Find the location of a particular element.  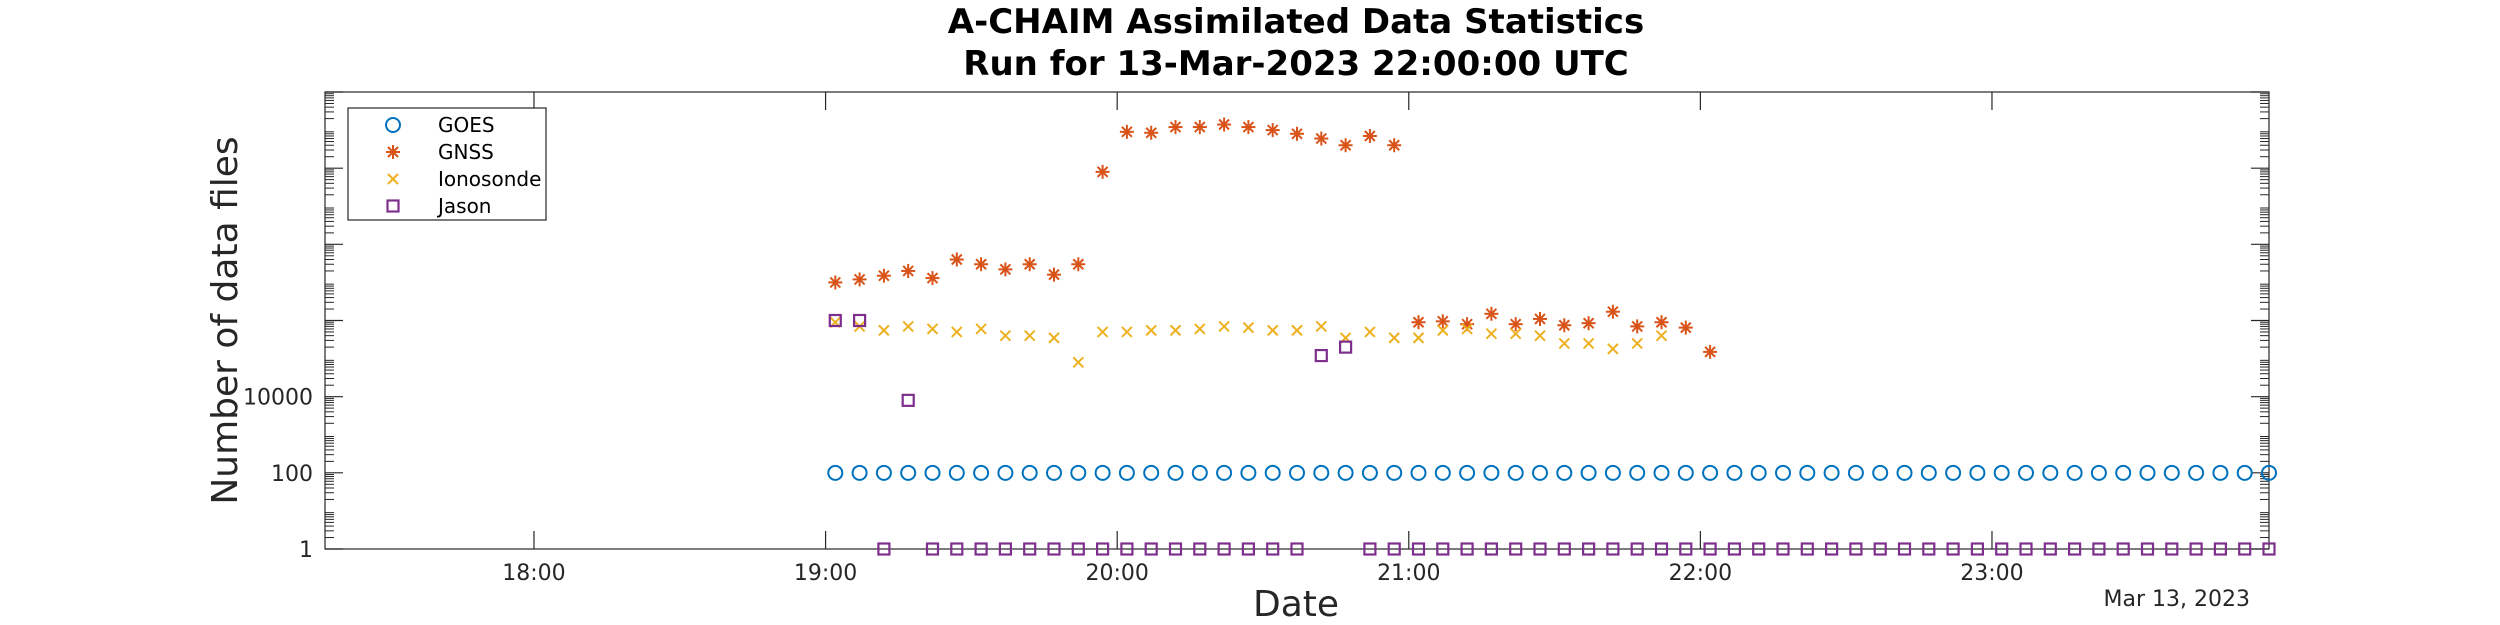

series-gnss is located at coordinates (1273, 238).